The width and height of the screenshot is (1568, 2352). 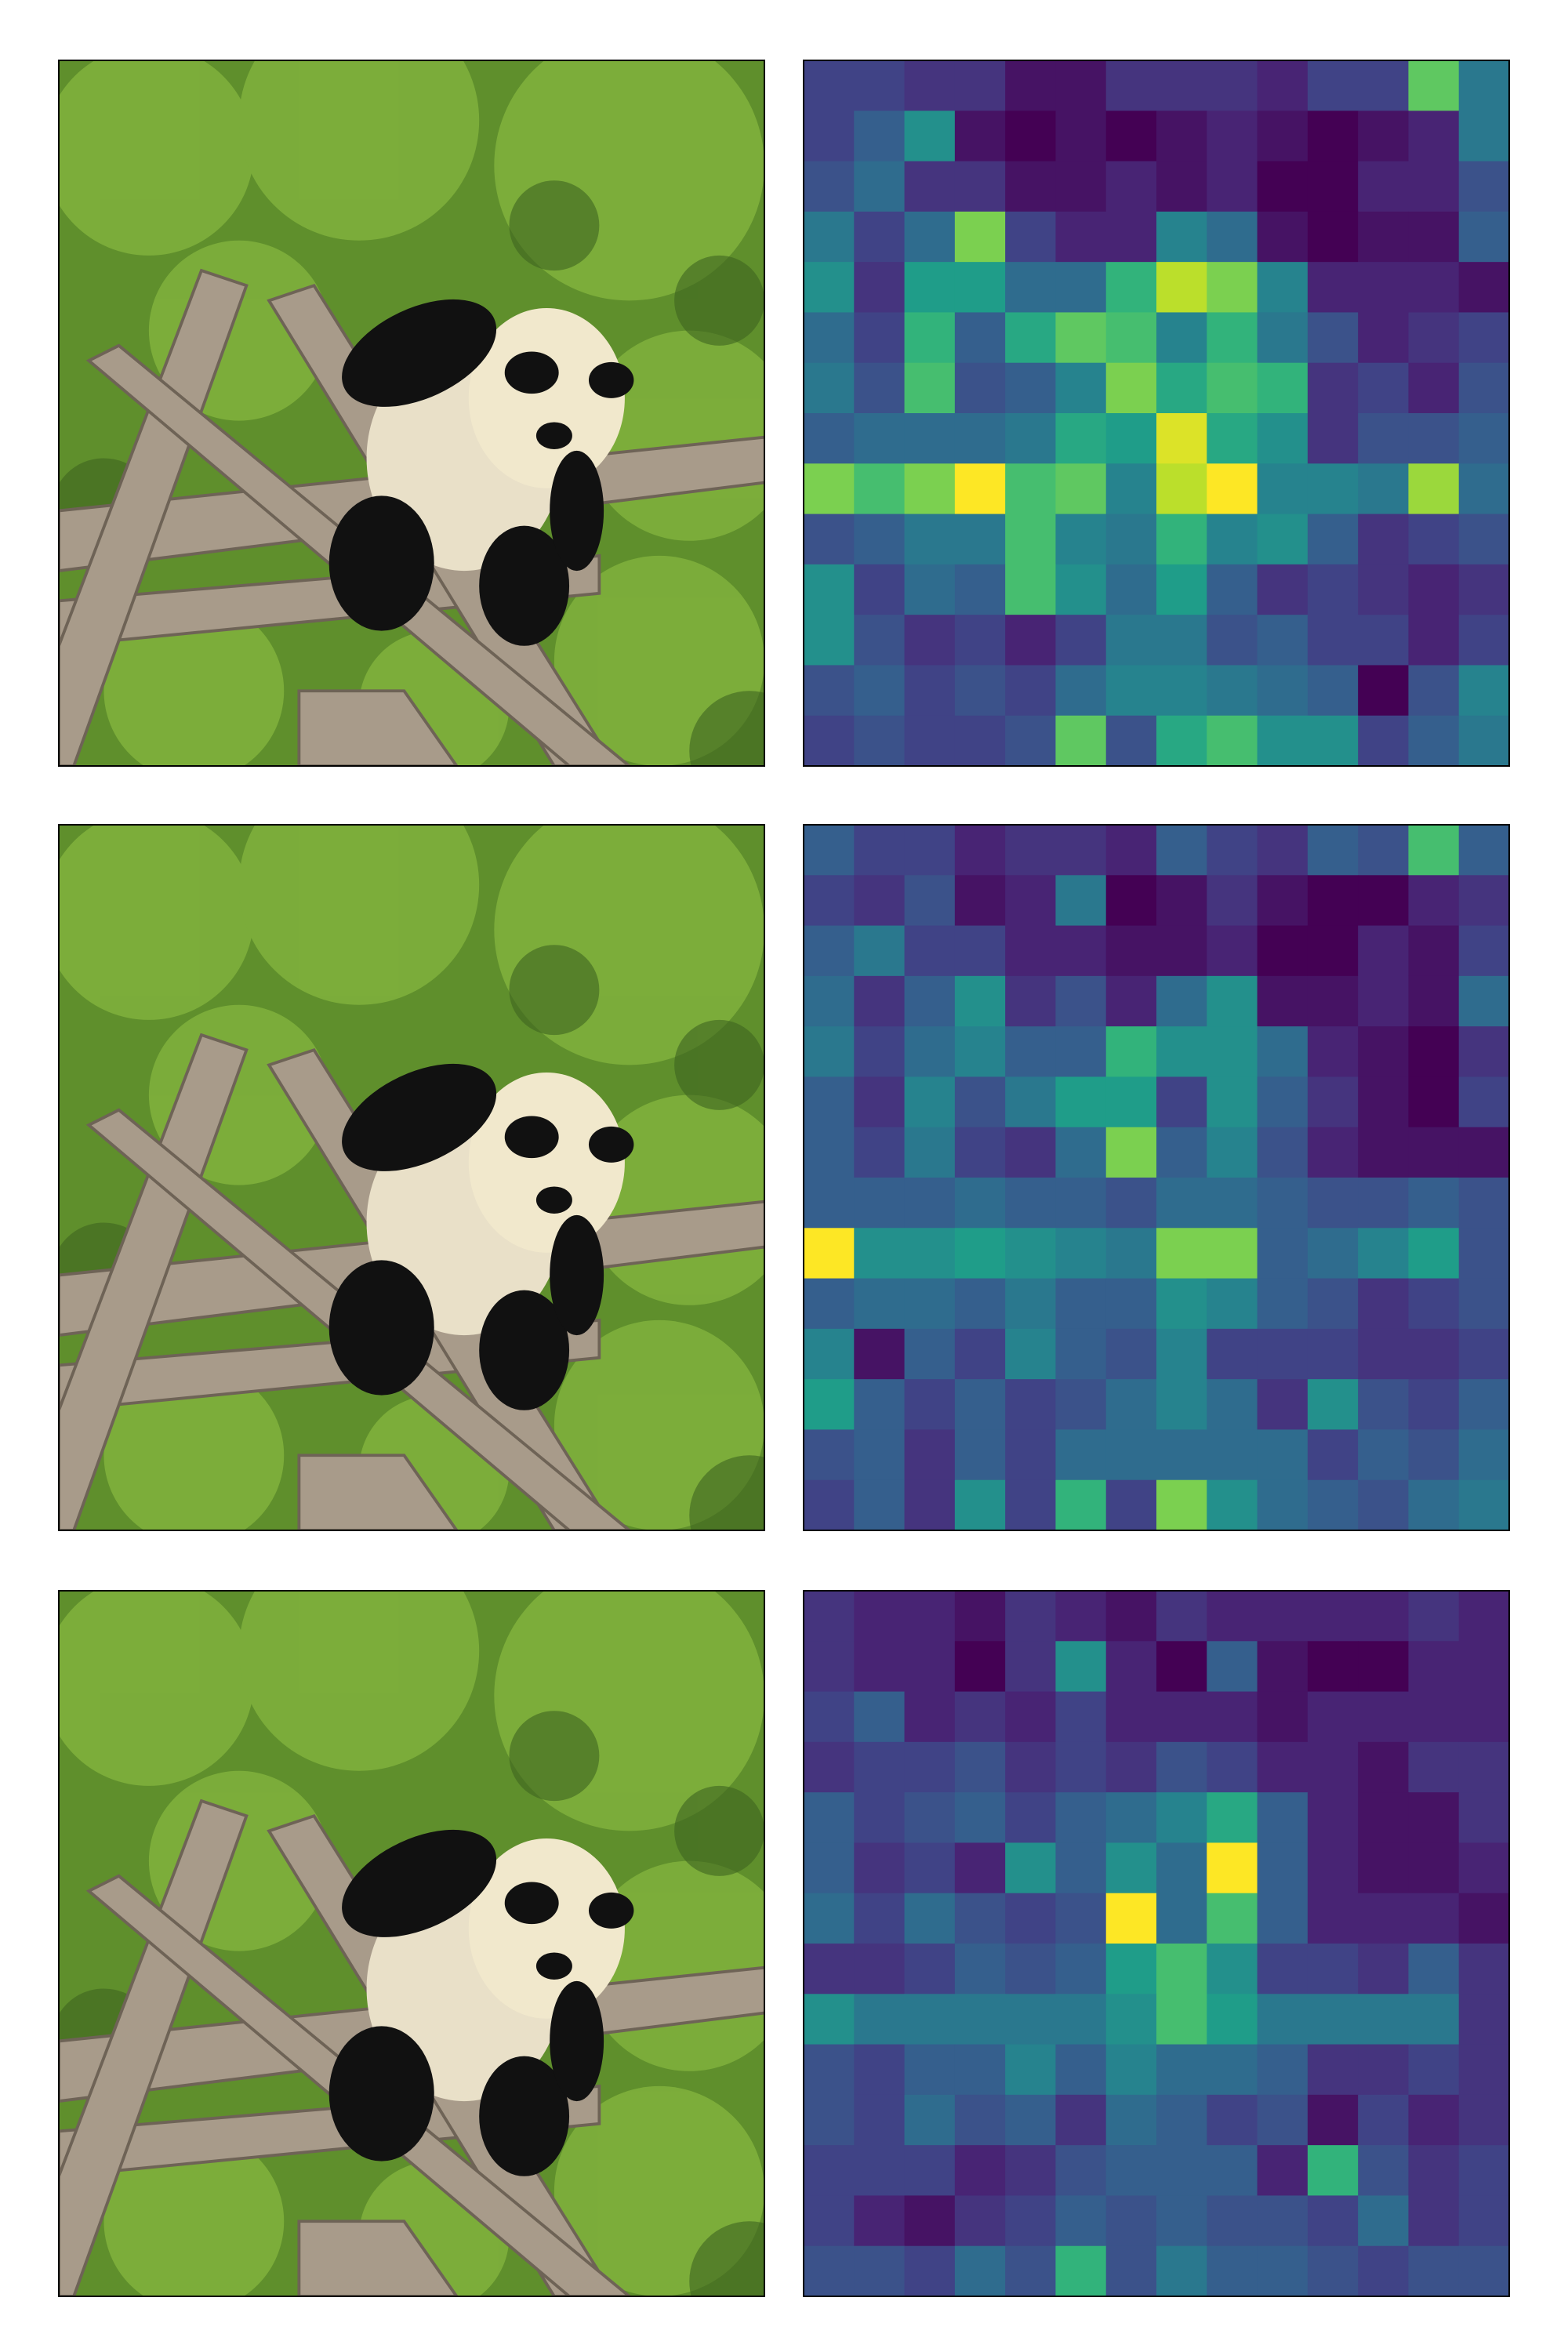 I want to click on panda-photo, so click(x=411, y=413).